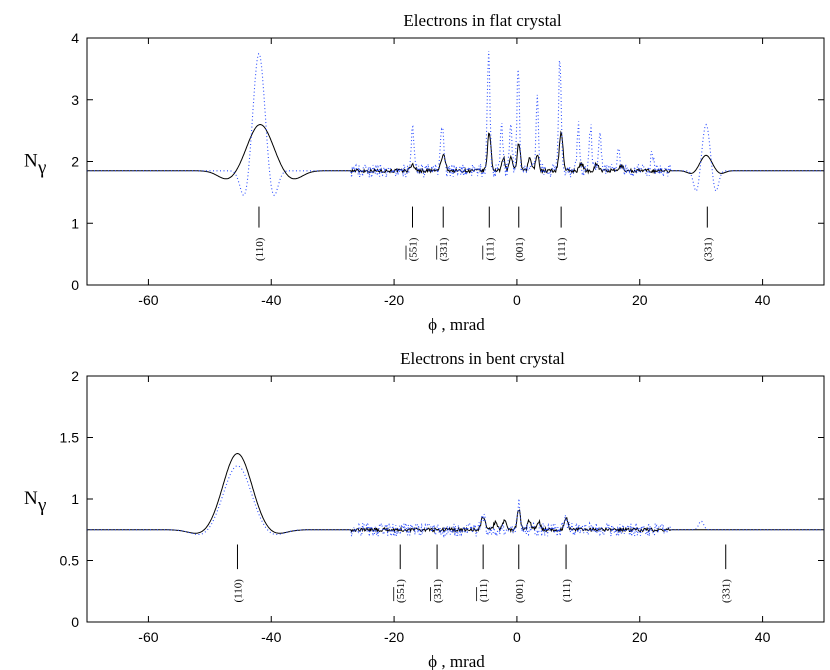  Describe the element at coordinates (70, 438) in the screenshot. I see `y-tick-label: 1.5` at that location.